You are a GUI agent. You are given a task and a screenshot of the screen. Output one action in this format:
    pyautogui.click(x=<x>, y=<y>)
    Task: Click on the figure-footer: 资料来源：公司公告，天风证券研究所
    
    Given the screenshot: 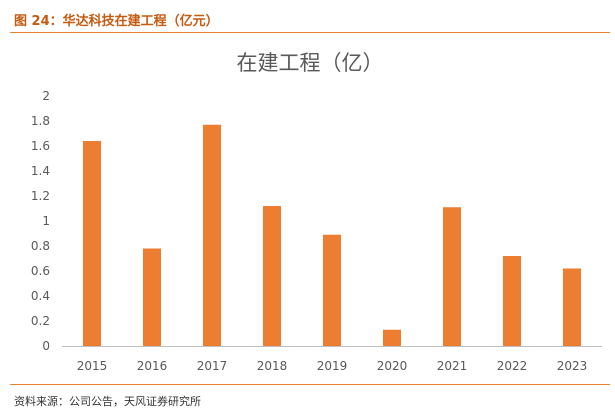 What is the action you would take?
    pyautogui.click(x=310, y=398)
    